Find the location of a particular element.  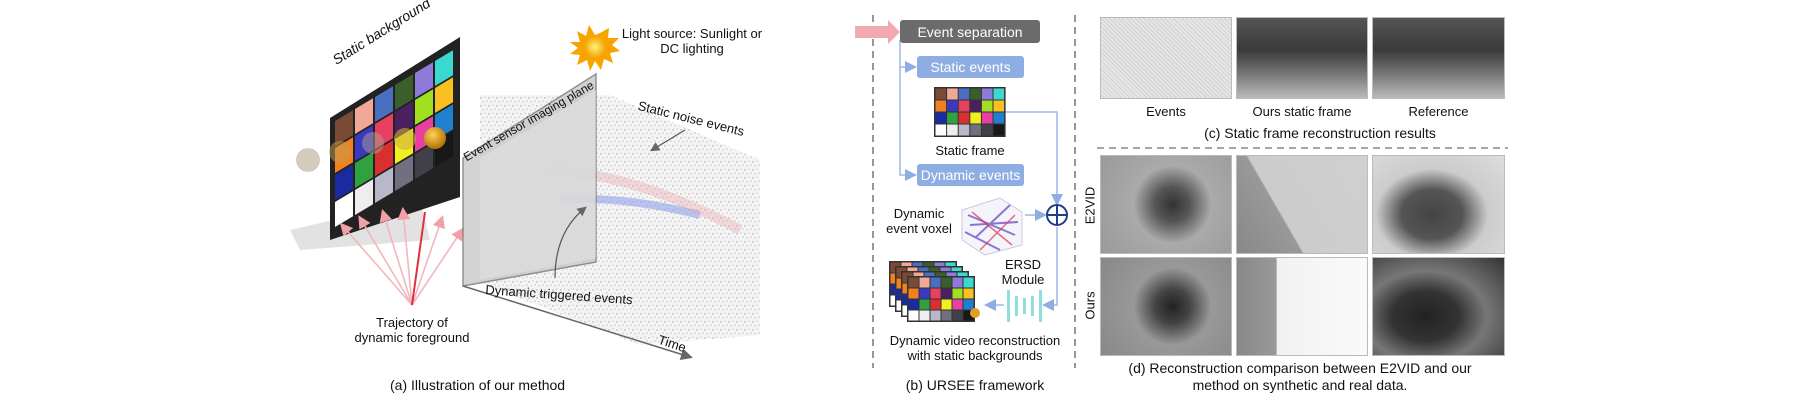

ersd-line-2: Module is located at coordinates (1023, 279).